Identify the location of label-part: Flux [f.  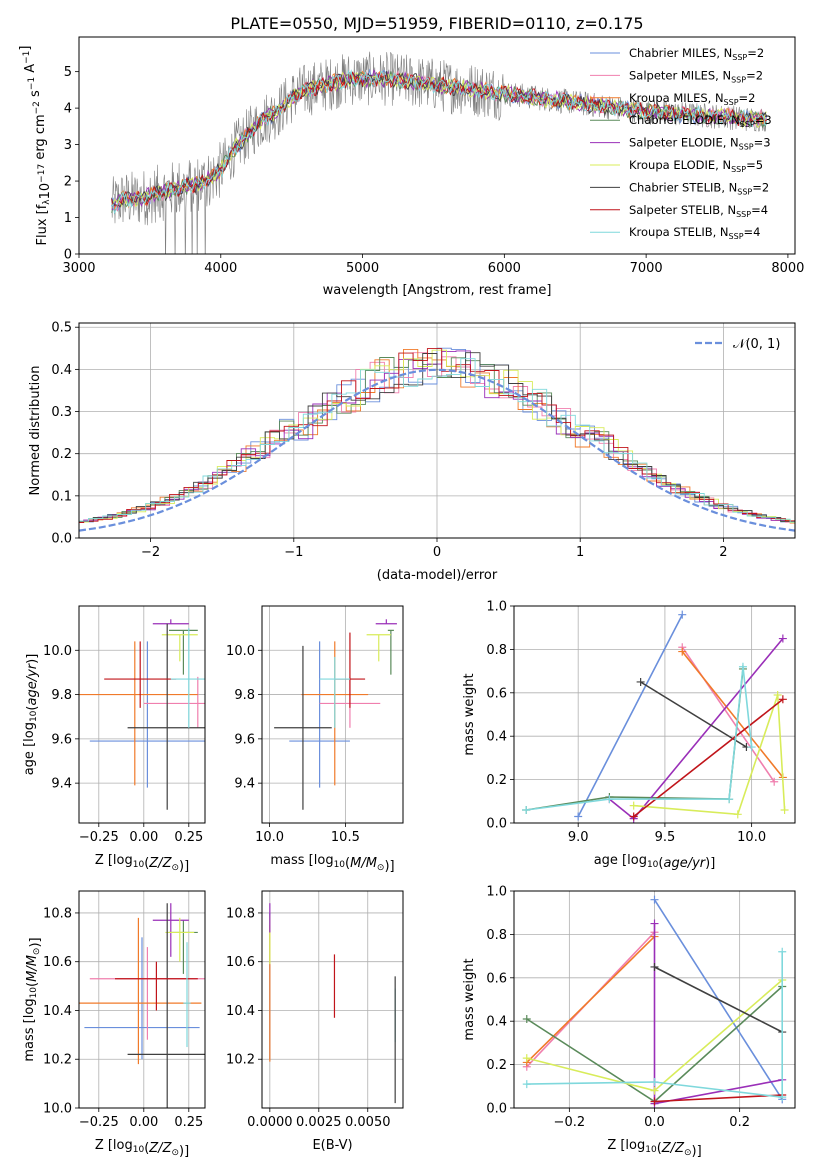
(42, 224).